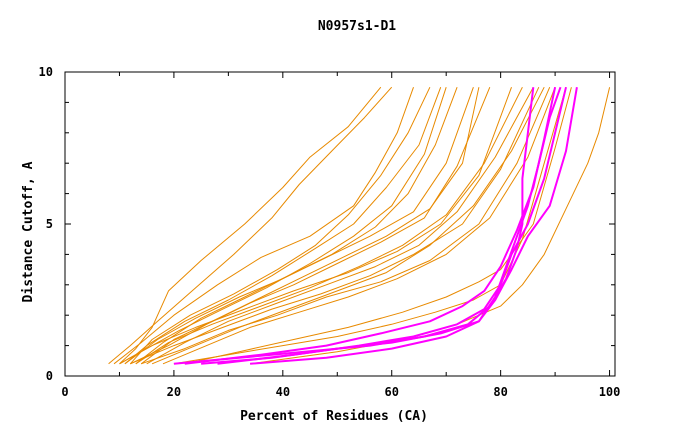  I want to click on y-tick-label: 0, so click(49, 376).